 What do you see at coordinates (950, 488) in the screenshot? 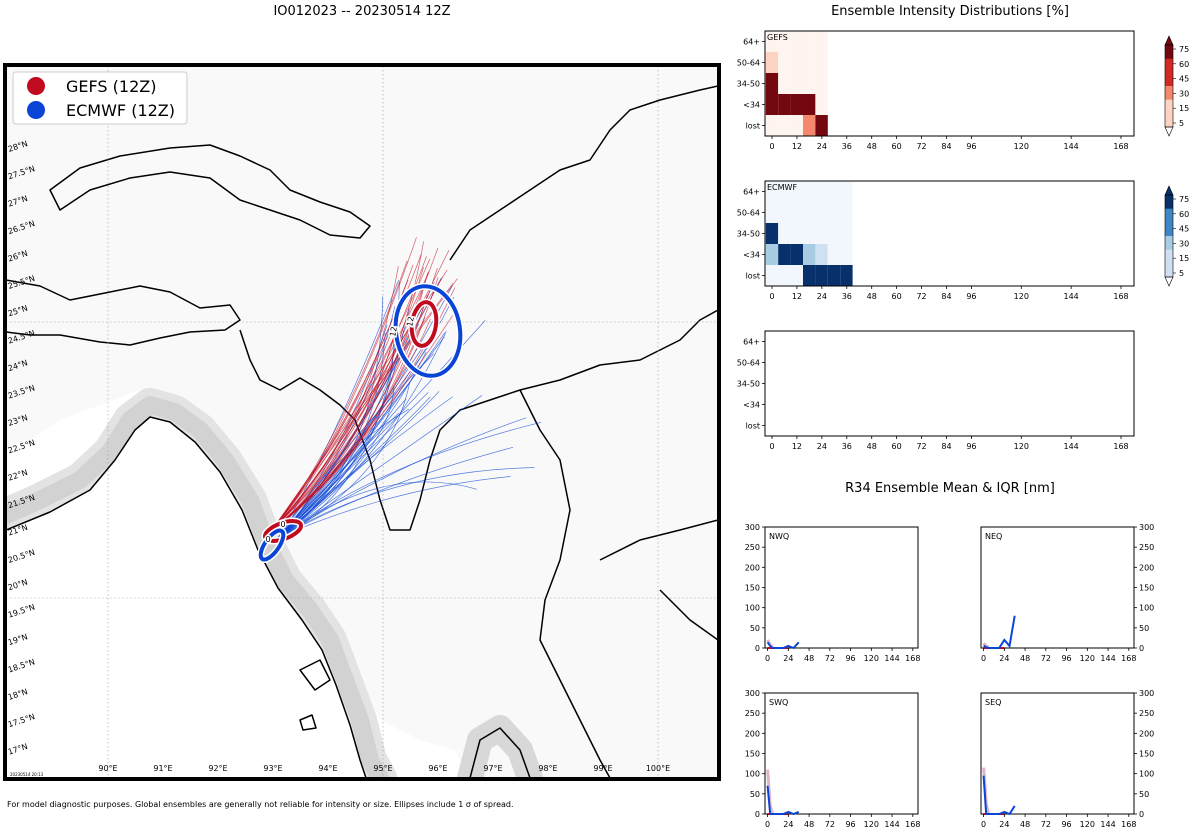
I see `r34-title: R34 Ensemble Mean & IQR [nm]` at bounding box center [950, 488].